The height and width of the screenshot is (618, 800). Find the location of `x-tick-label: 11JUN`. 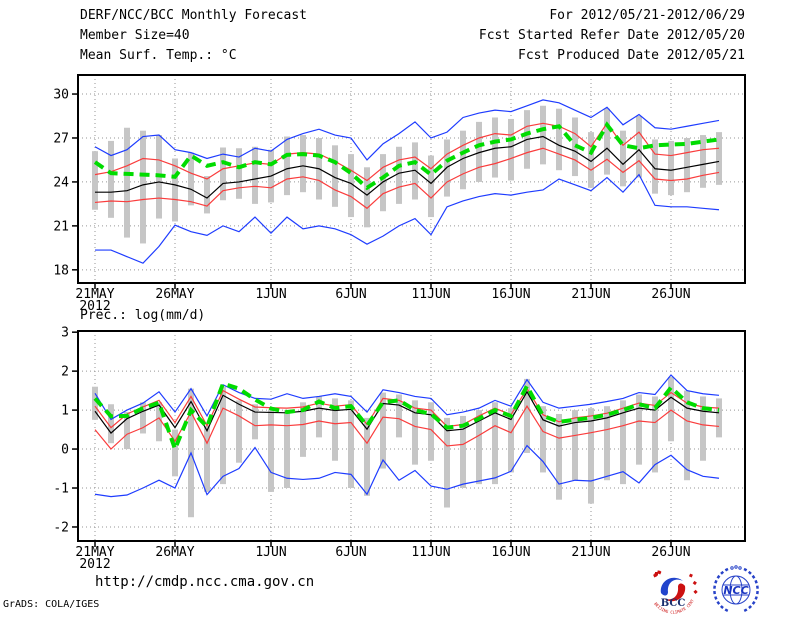

x-tick-label: 11JUN is located at coordinates (430, 294).